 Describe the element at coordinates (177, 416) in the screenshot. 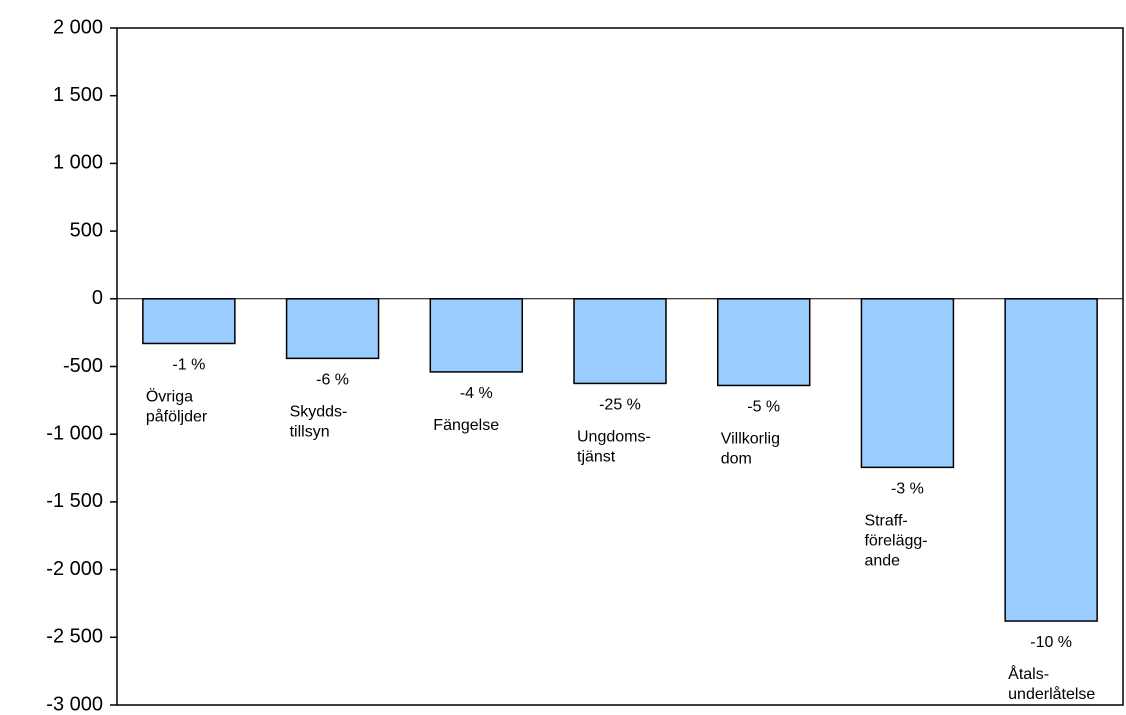

I see `category-line: påföljder` at that location.